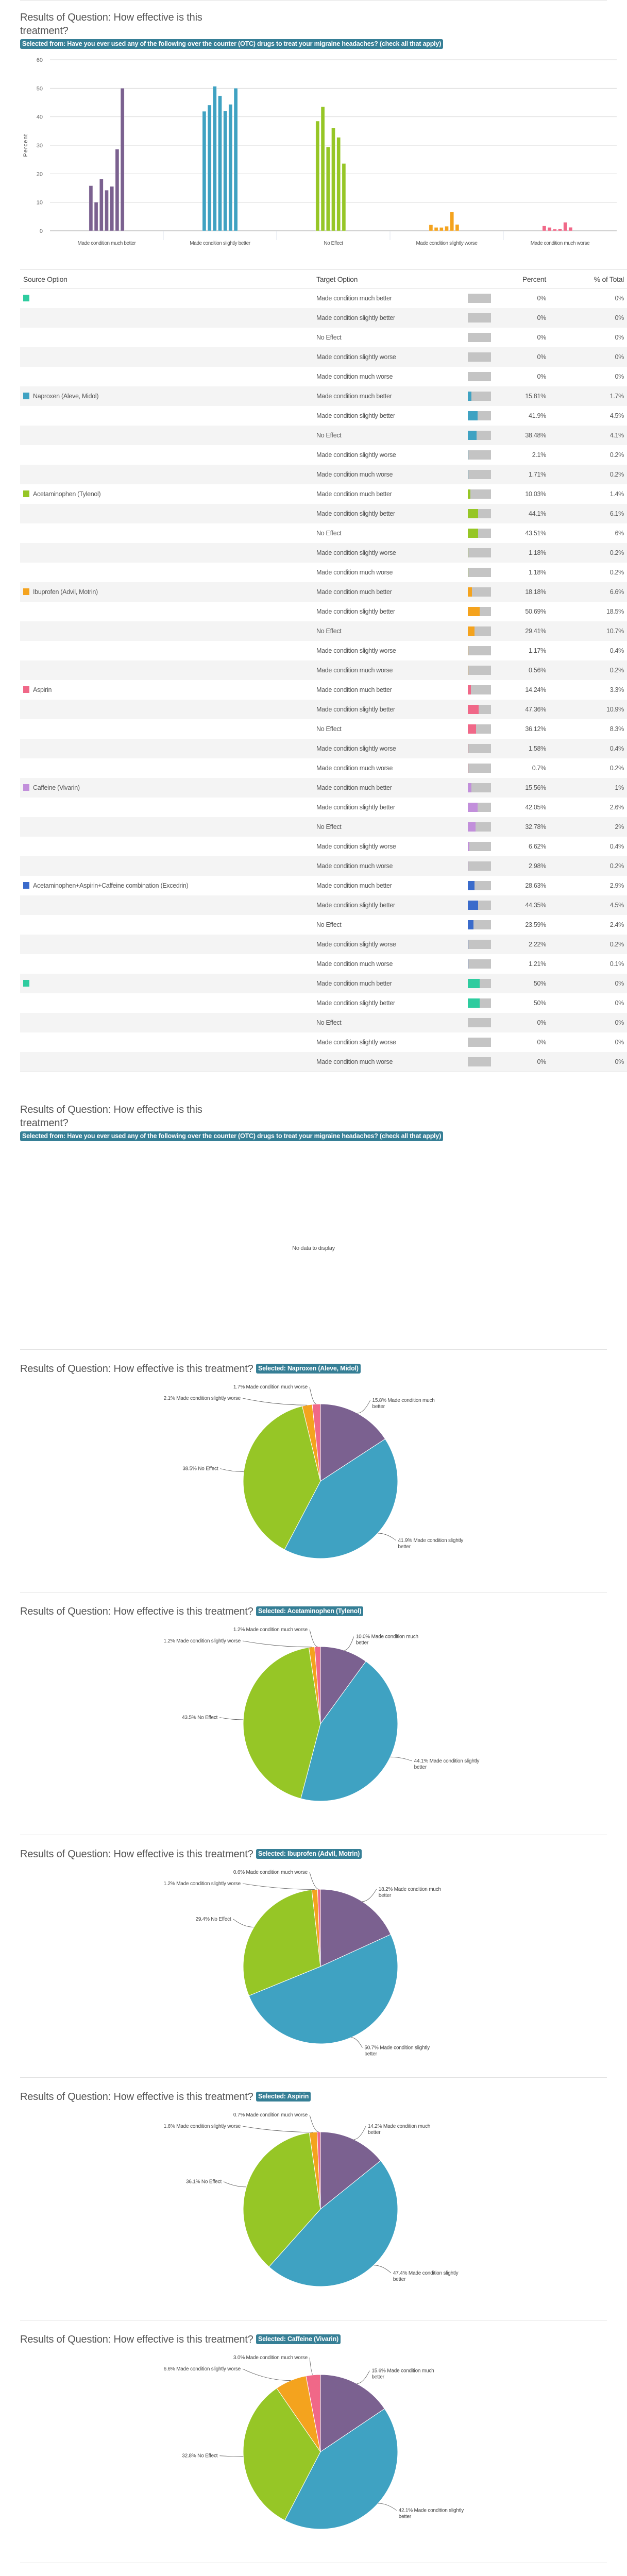 This screenshot has width=627, height=2576. What do you see at coordinates (588, 396) in the screenshot?
I see `percent-of-total-cell: 1.7%` at bounding box center [588, 396].